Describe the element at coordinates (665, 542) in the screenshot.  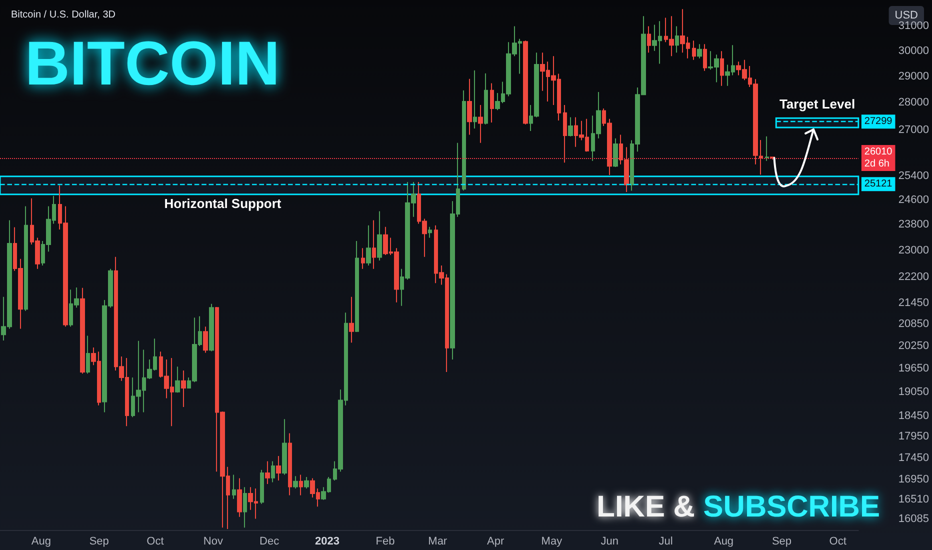
I see `x-tick-label: Jul` at that location.